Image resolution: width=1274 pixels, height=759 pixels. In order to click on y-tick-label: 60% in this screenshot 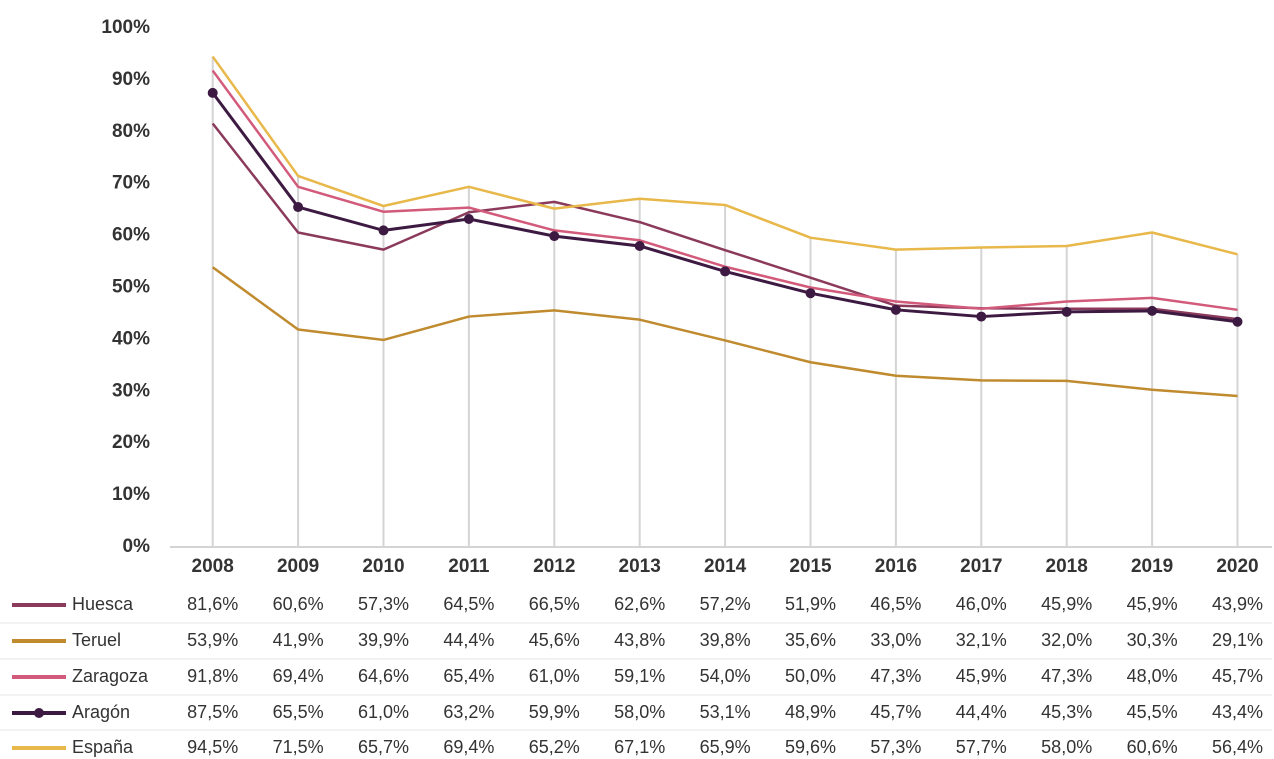, I will do `click(131, 235)`.